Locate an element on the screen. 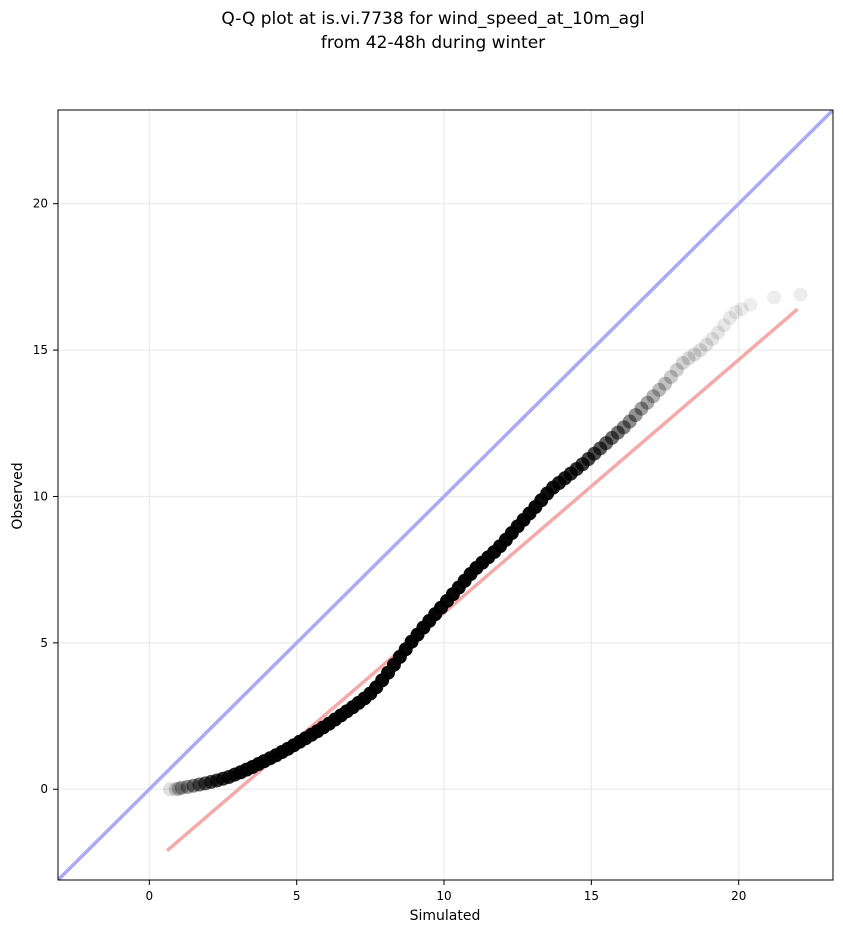 The height and width of the screenshot is (934, 843). y-tick-label: 20 is located at coordinates (40, 204).